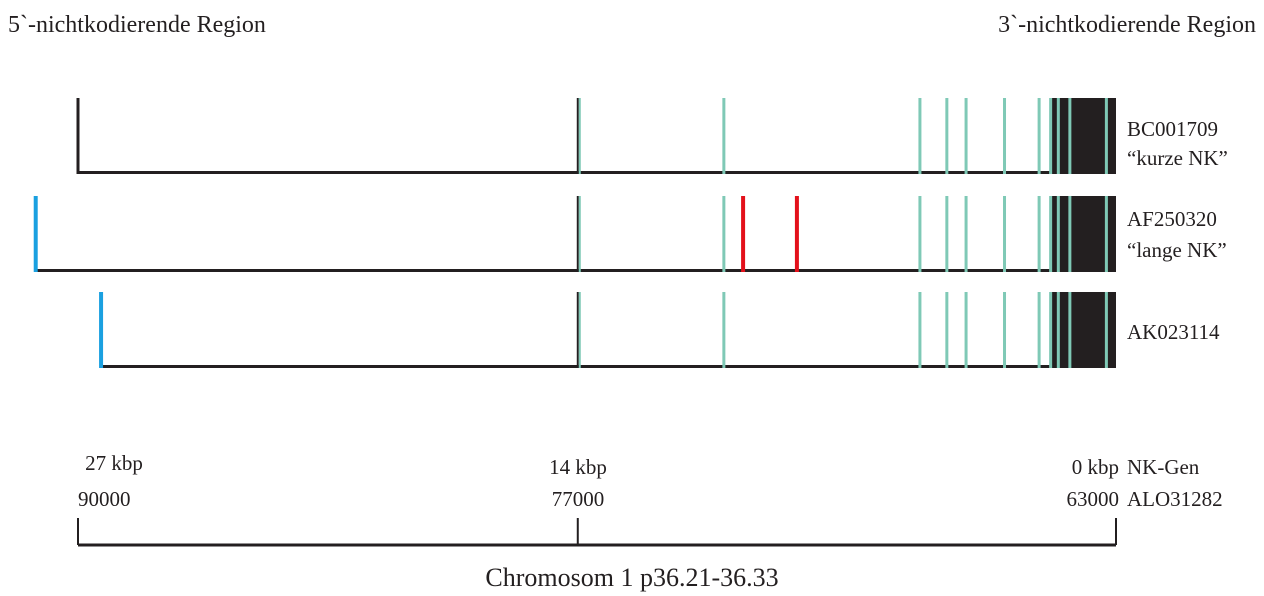 The height and width of the screenshot is (596, 1264). What do you see at coordinates (114, 463) in the screenshot?
I see `tick-label-27kbp: 27 kbp` at bounding box center [114, 463].